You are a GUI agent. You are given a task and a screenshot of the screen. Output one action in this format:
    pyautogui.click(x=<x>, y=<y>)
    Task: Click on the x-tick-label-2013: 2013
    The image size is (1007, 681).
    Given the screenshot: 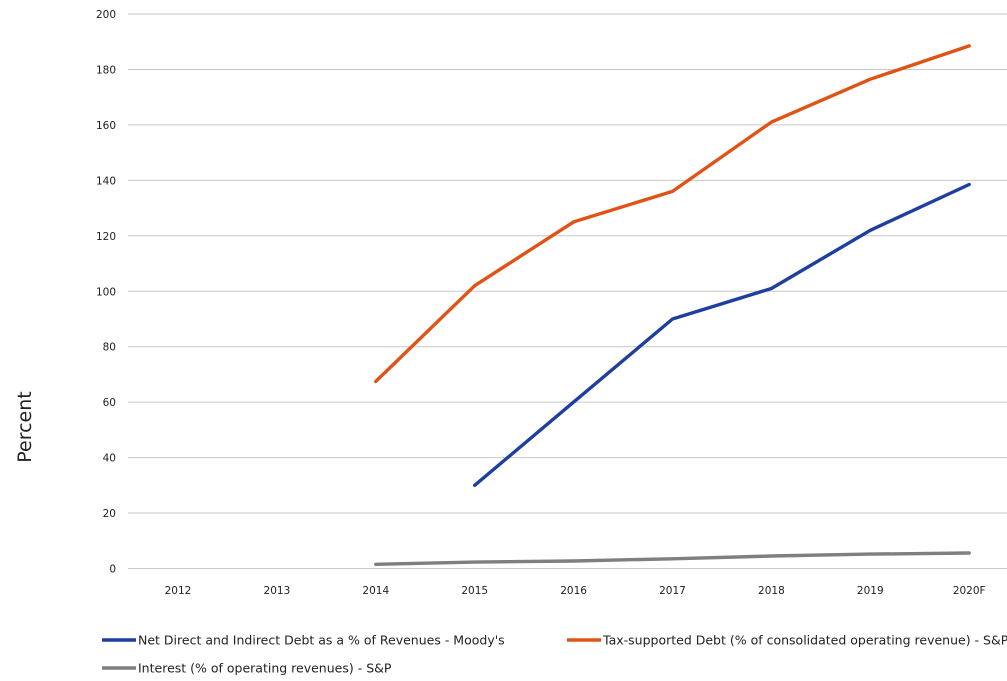 What is the action you would take?
    pyautogui.click(x=277, y=591)
    